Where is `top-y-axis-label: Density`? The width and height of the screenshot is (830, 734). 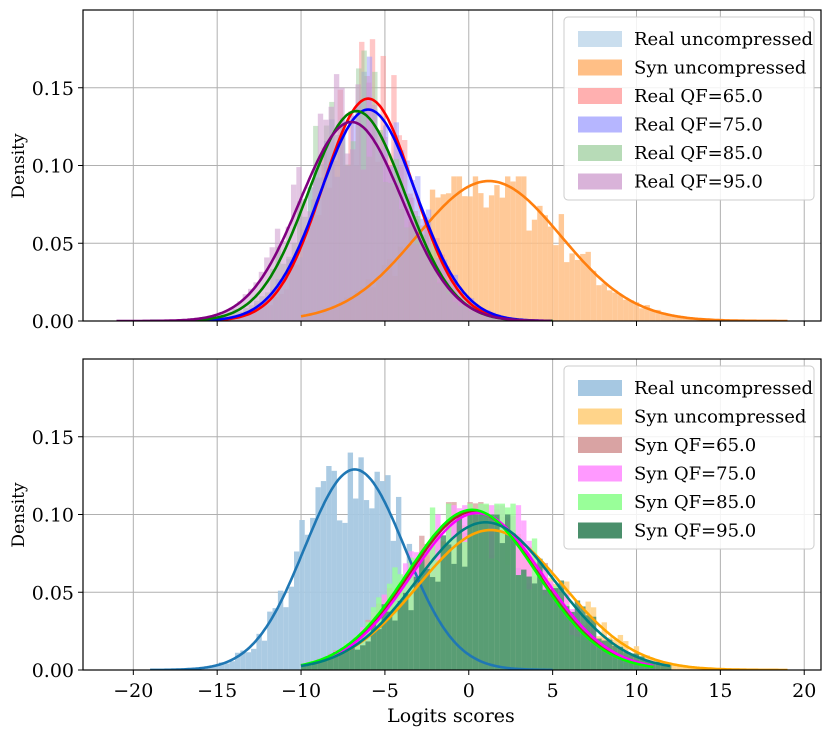 top-y-axis-label: Density is located at coordinates (19, 166).